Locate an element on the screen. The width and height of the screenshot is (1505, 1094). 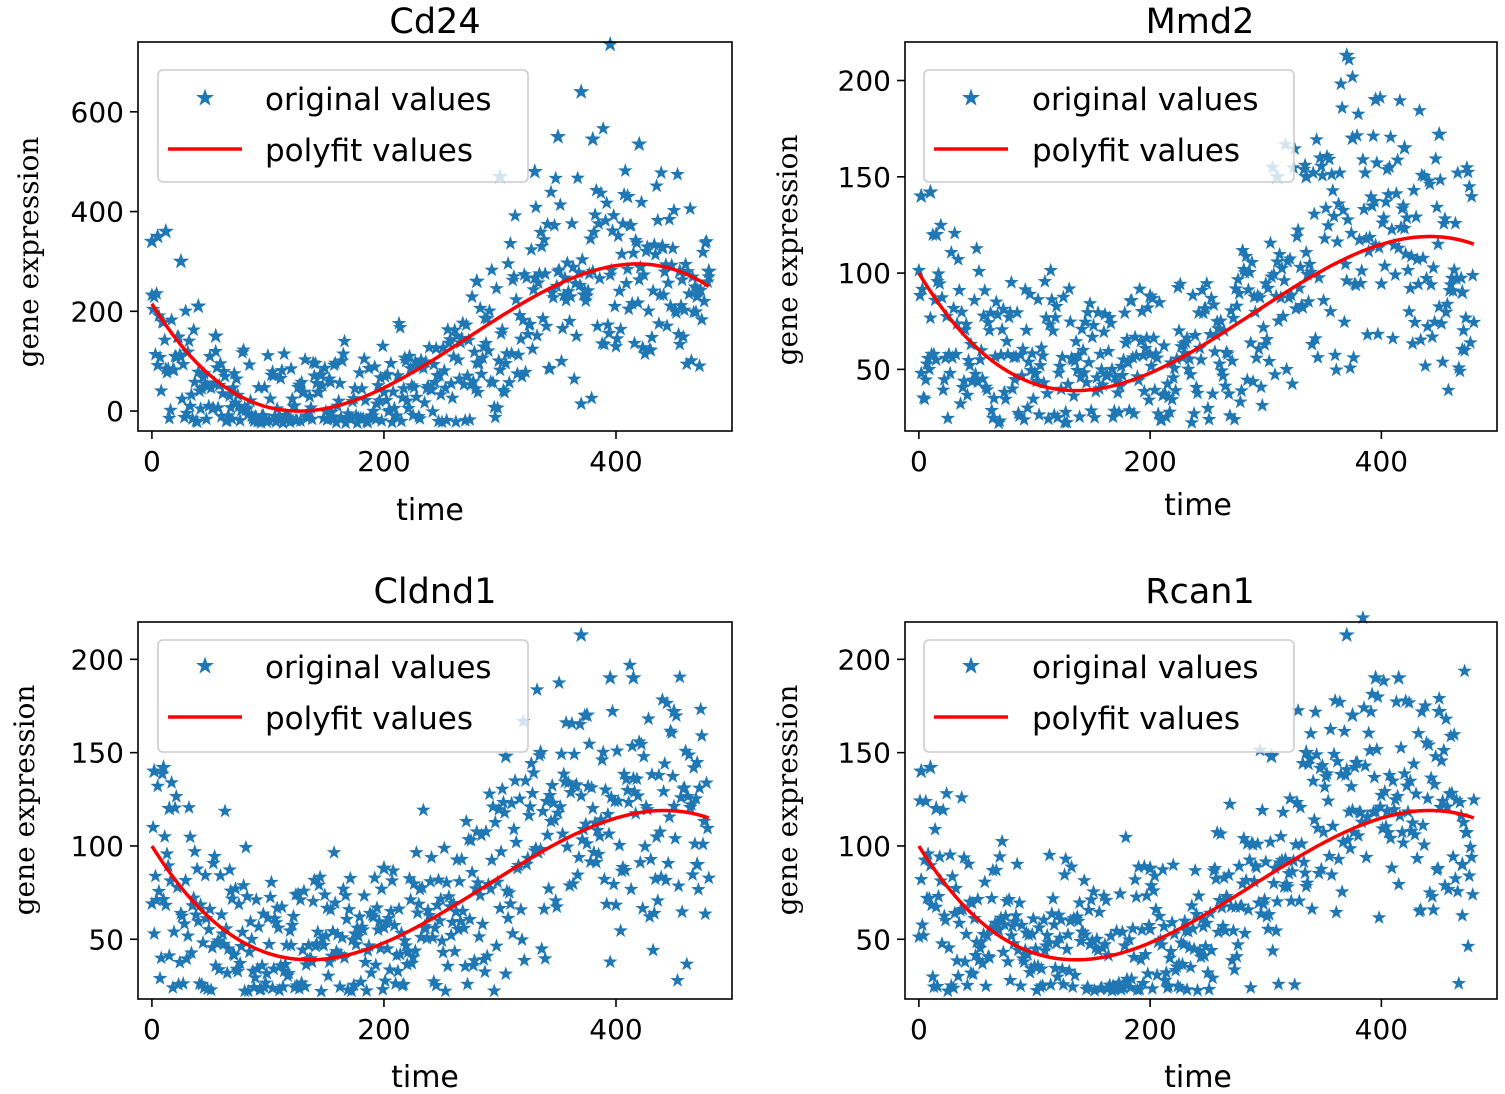
x-tick-label: 200 is located at coordinates (383, 1029).